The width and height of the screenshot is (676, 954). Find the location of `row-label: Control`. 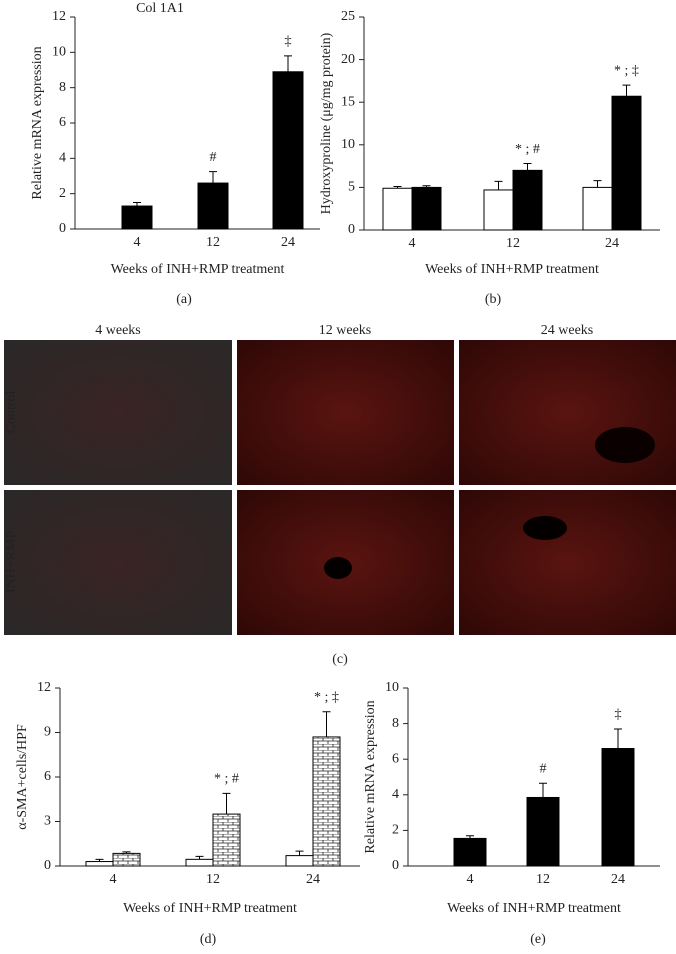

row-label: Control is located at coordinates (11, 412).